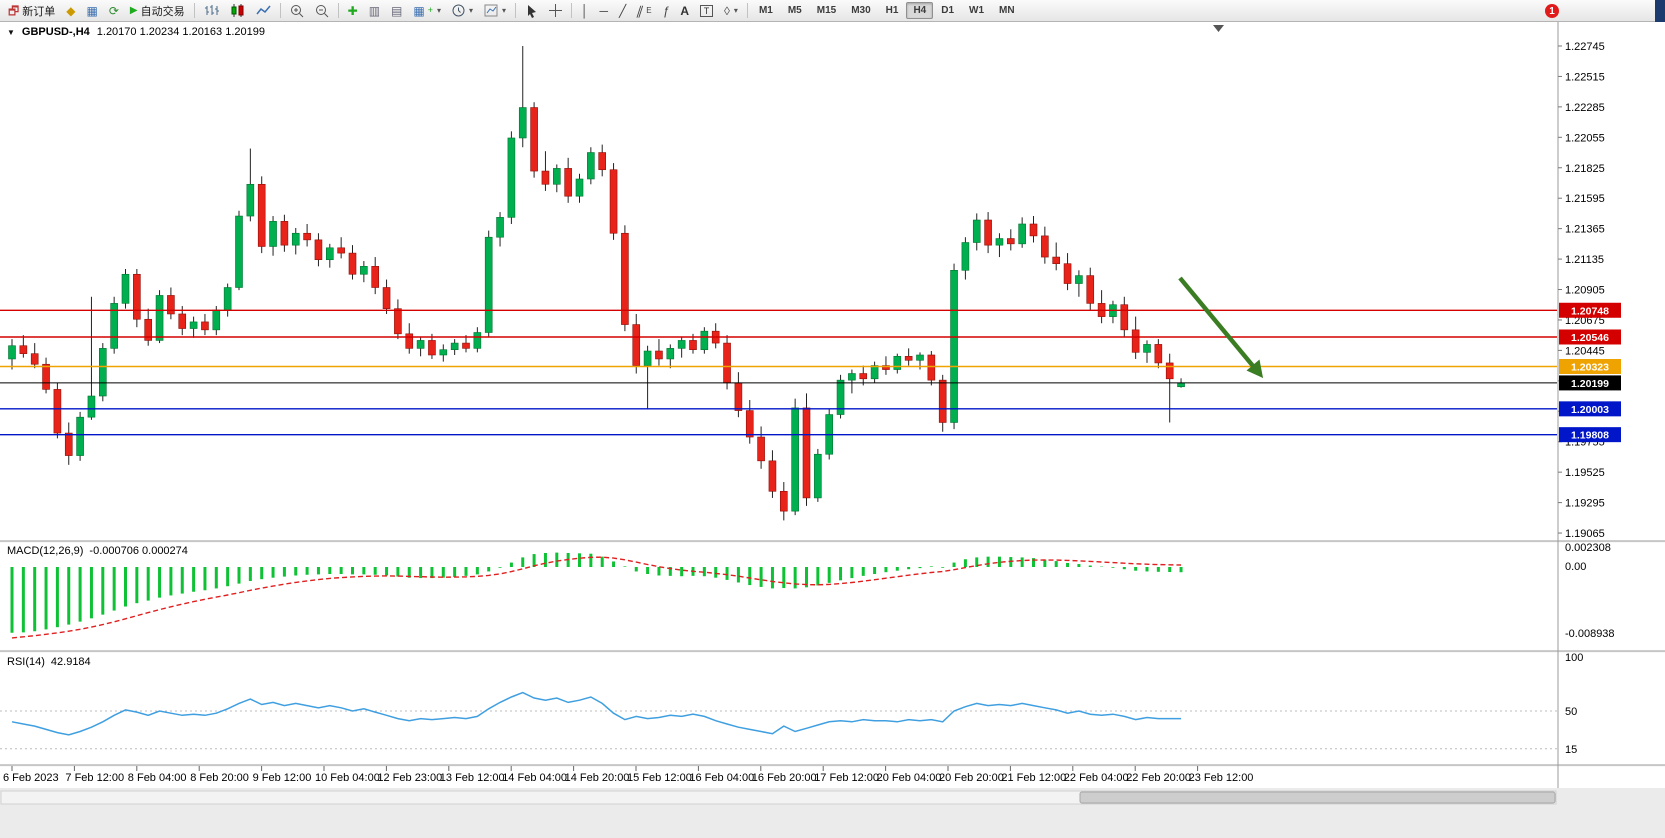 The image size is (1665, 838). What do you see at coordinates (1590, 338) in the screenshot?
I see `svg-text: 1.20546` at bounding box center [1590, 338].